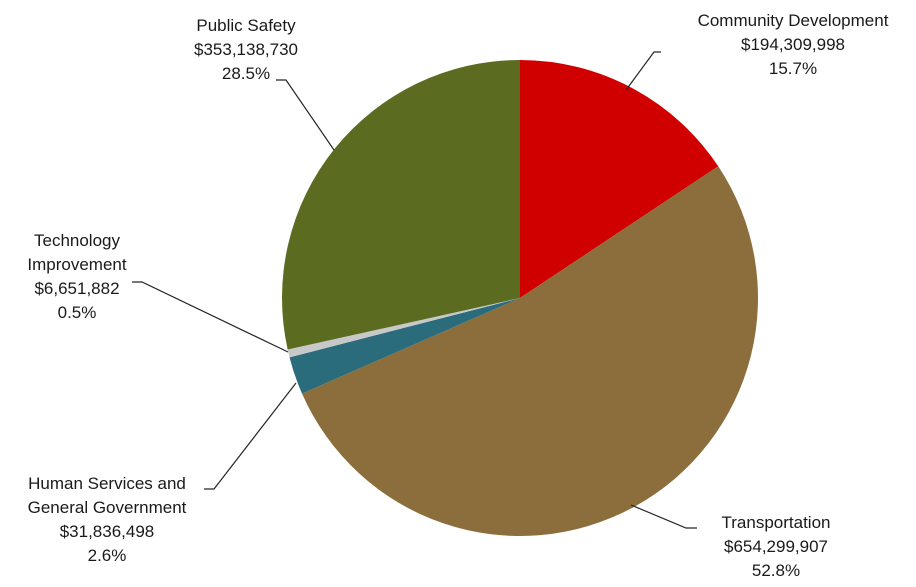 This screenshot has height=587, width=916. What do you see at coordinates (619, 179) in the screenshot?
I see `slice-community-development` at bounding box center [619, 179].